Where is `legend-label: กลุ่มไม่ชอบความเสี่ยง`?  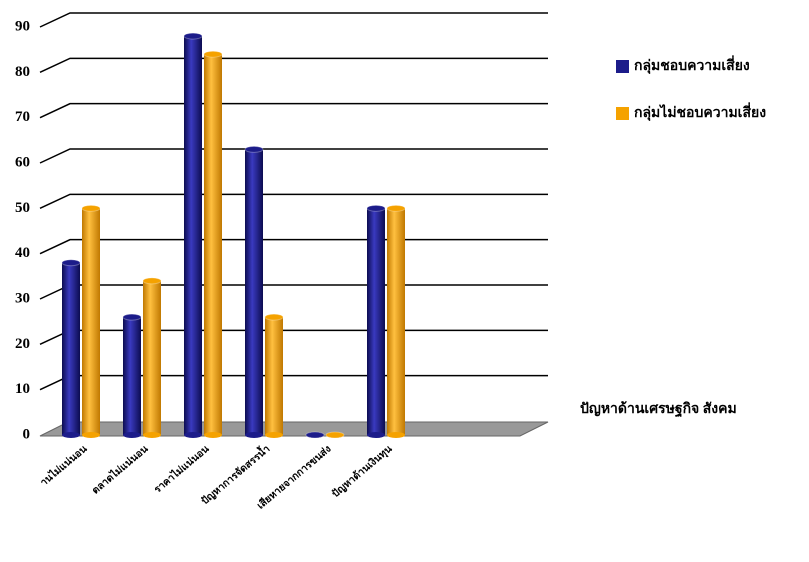 legend-label: กลุ่มไม่ชอบความเสี่ยง is located at coordinates (700, 111).